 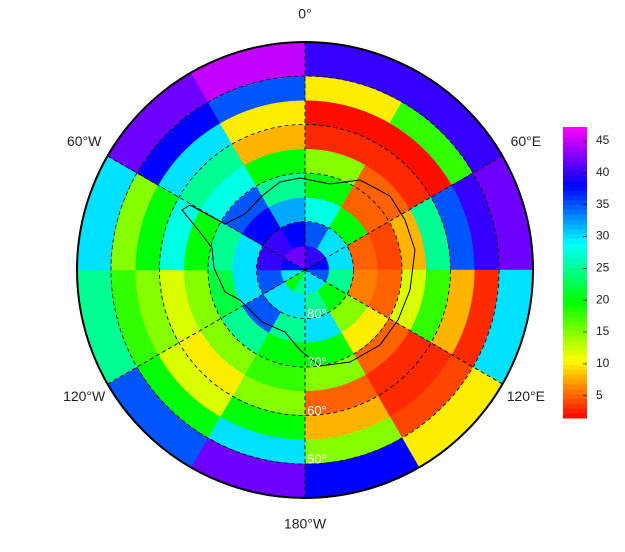 I want to click on lon-label: 120°E, so click(x=526, y=396).